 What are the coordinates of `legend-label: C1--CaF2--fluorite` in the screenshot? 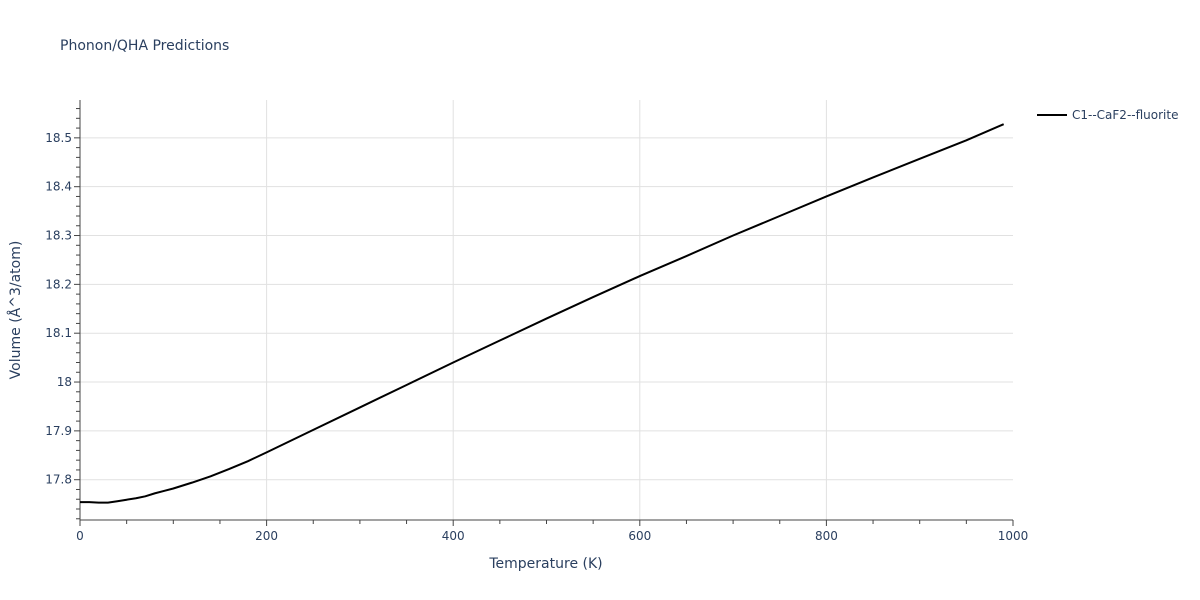 It's located at (1125, 115).